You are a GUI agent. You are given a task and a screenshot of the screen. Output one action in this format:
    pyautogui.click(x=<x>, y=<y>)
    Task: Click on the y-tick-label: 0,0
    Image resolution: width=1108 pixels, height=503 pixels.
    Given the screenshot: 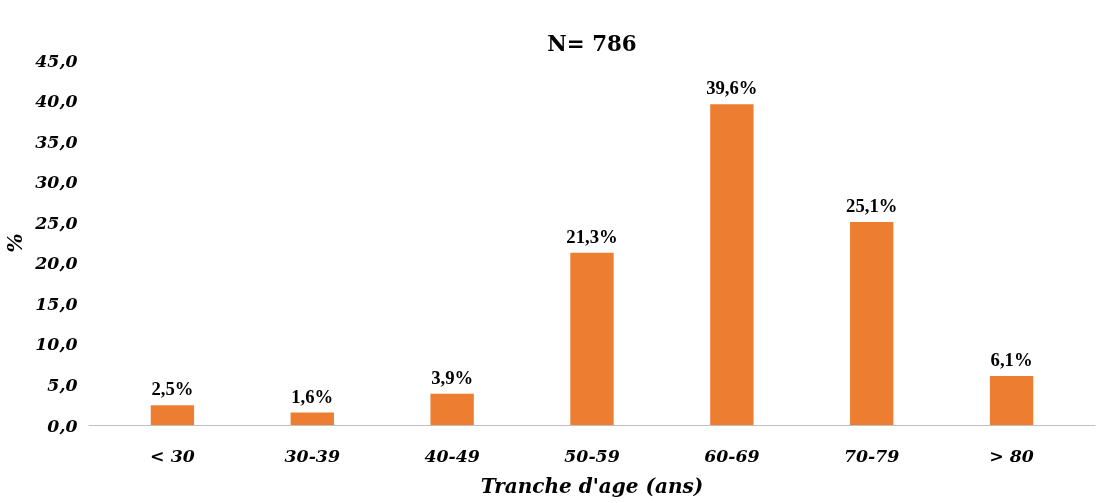 What is the action you would take?
    pyautogui.click(x=62, y=425)
    